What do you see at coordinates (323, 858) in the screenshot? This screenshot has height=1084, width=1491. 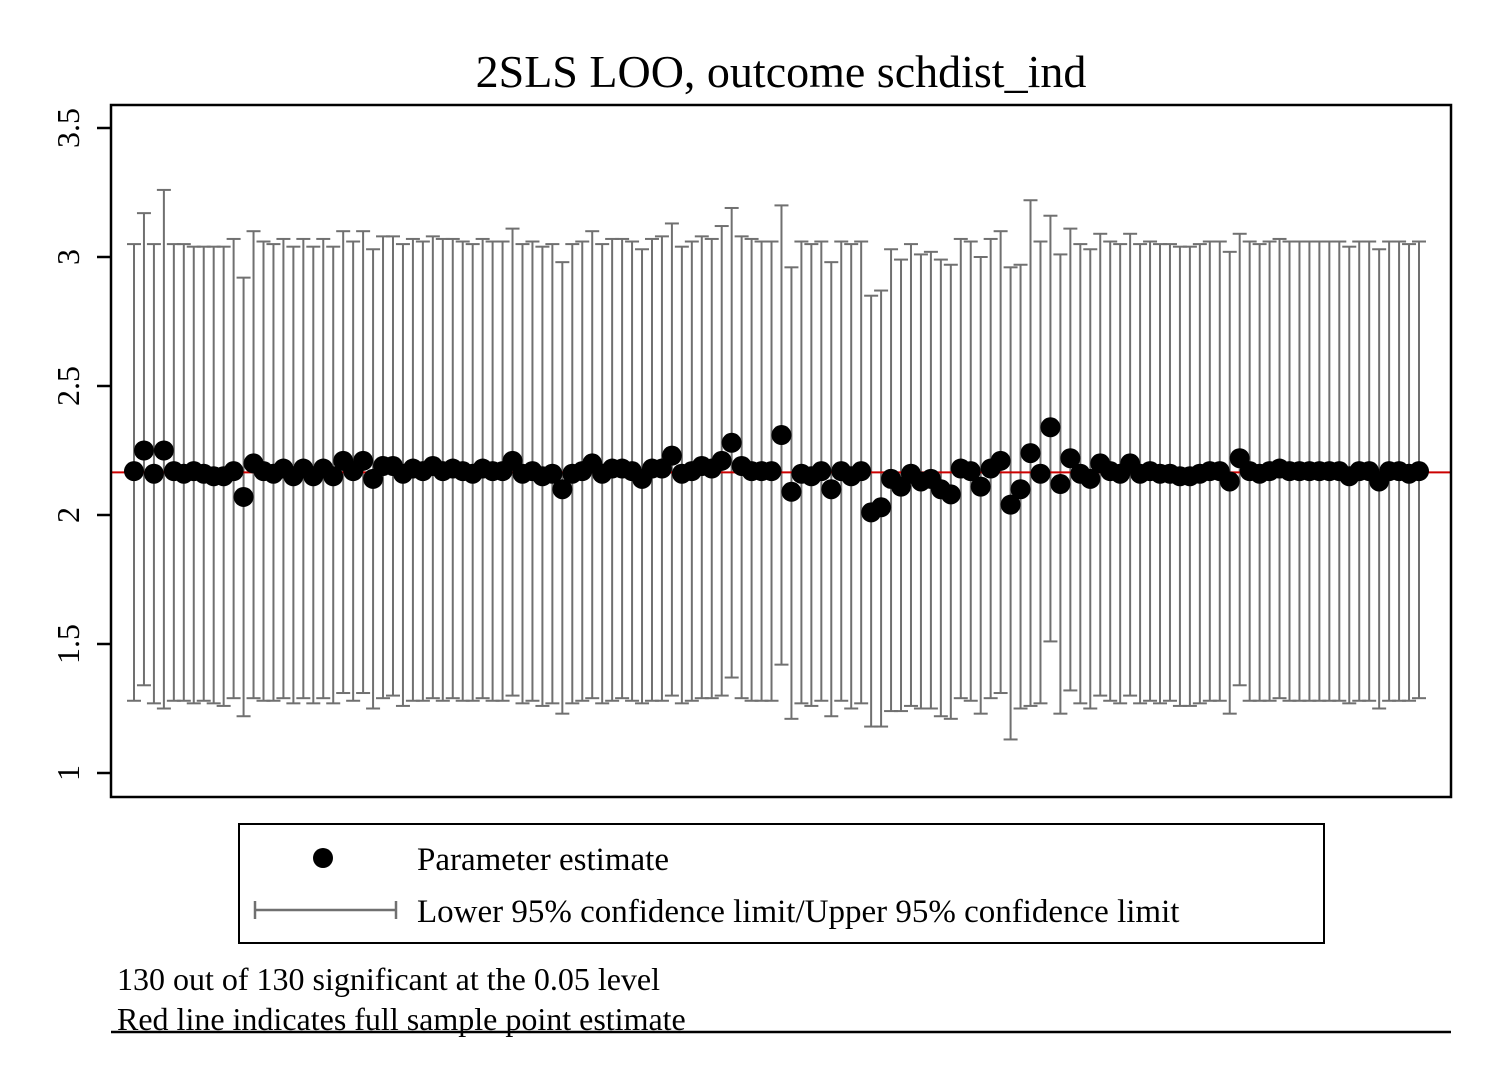 I see `legend-dot-marker` at bounding box center [323, 858].